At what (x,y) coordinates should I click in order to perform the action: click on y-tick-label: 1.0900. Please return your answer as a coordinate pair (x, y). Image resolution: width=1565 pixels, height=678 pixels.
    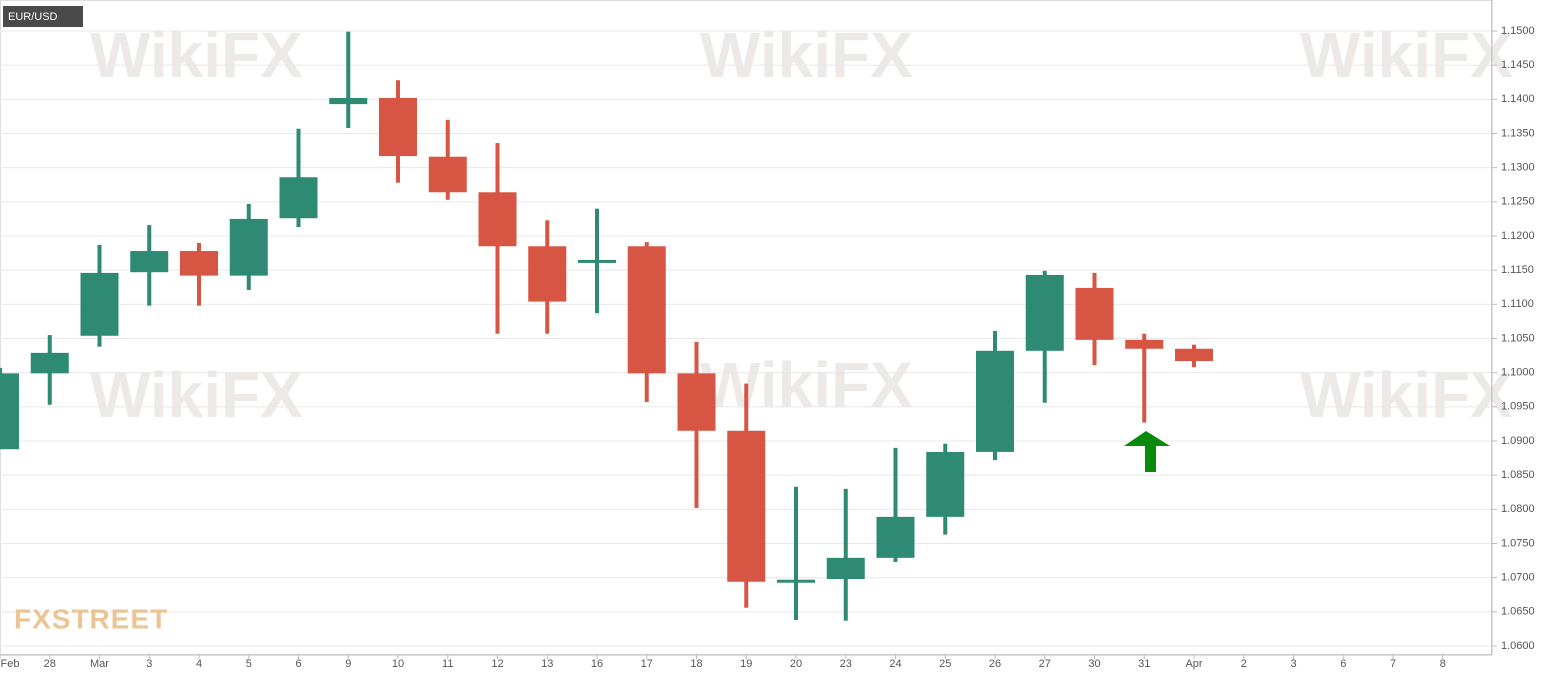
    Looking at the image, I should click on (1518, 441).